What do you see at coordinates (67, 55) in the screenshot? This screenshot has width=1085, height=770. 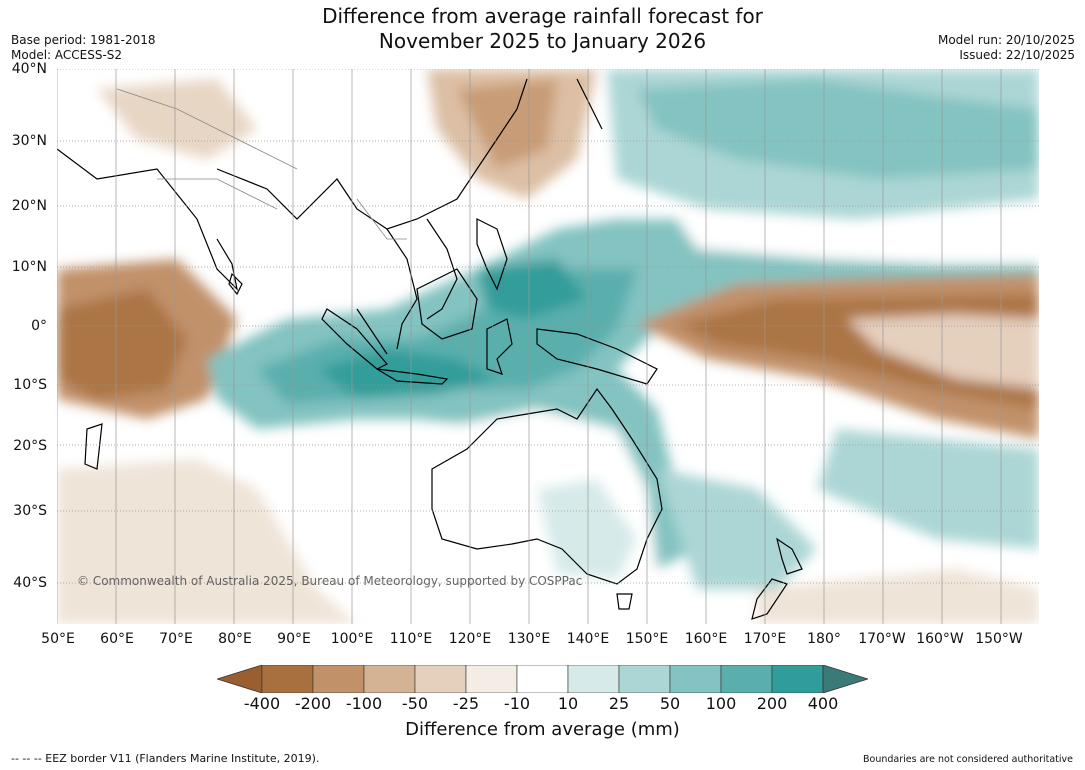 I see `model-name: Model: ACCESS-S2` at bounding box center [67, 55].